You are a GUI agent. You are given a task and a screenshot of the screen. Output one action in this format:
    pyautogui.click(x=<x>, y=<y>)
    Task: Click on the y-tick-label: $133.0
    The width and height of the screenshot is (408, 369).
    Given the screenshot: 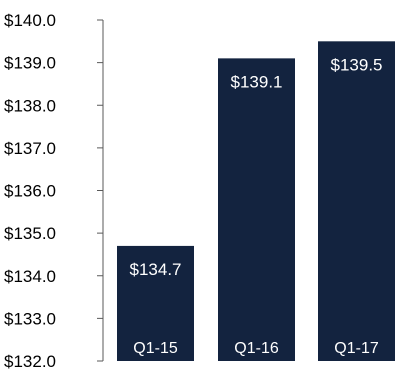 What is the action you would take?
    pyautogui.click(x=30, y=318)
    